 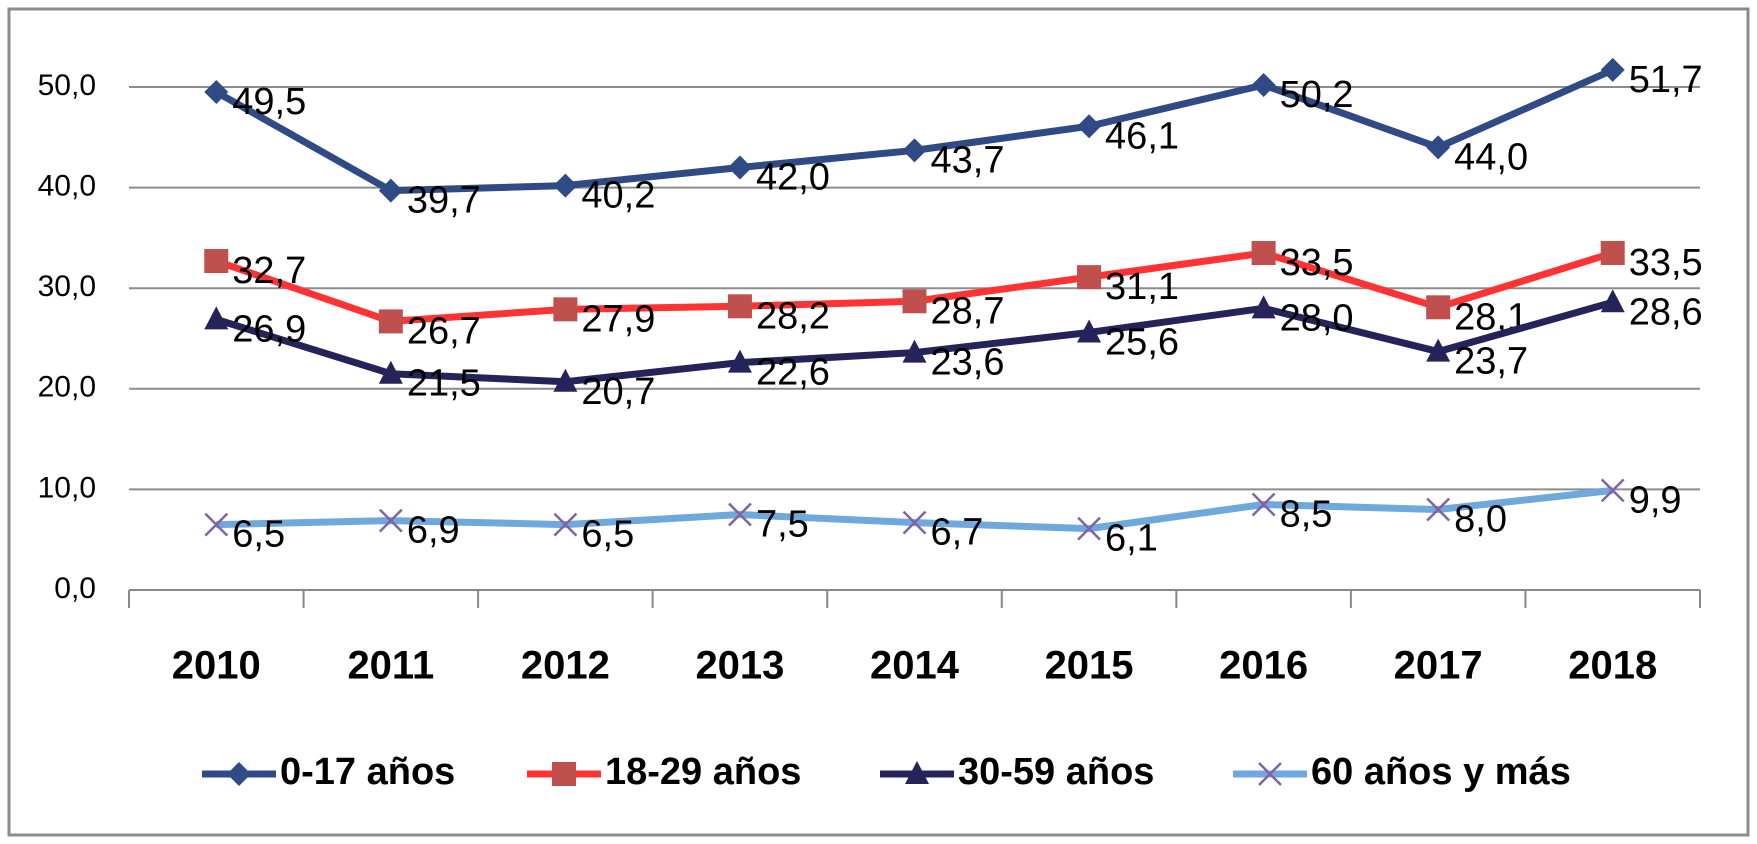 I want to click on legend-label: 0-17 años, so click(x=367, y=772).